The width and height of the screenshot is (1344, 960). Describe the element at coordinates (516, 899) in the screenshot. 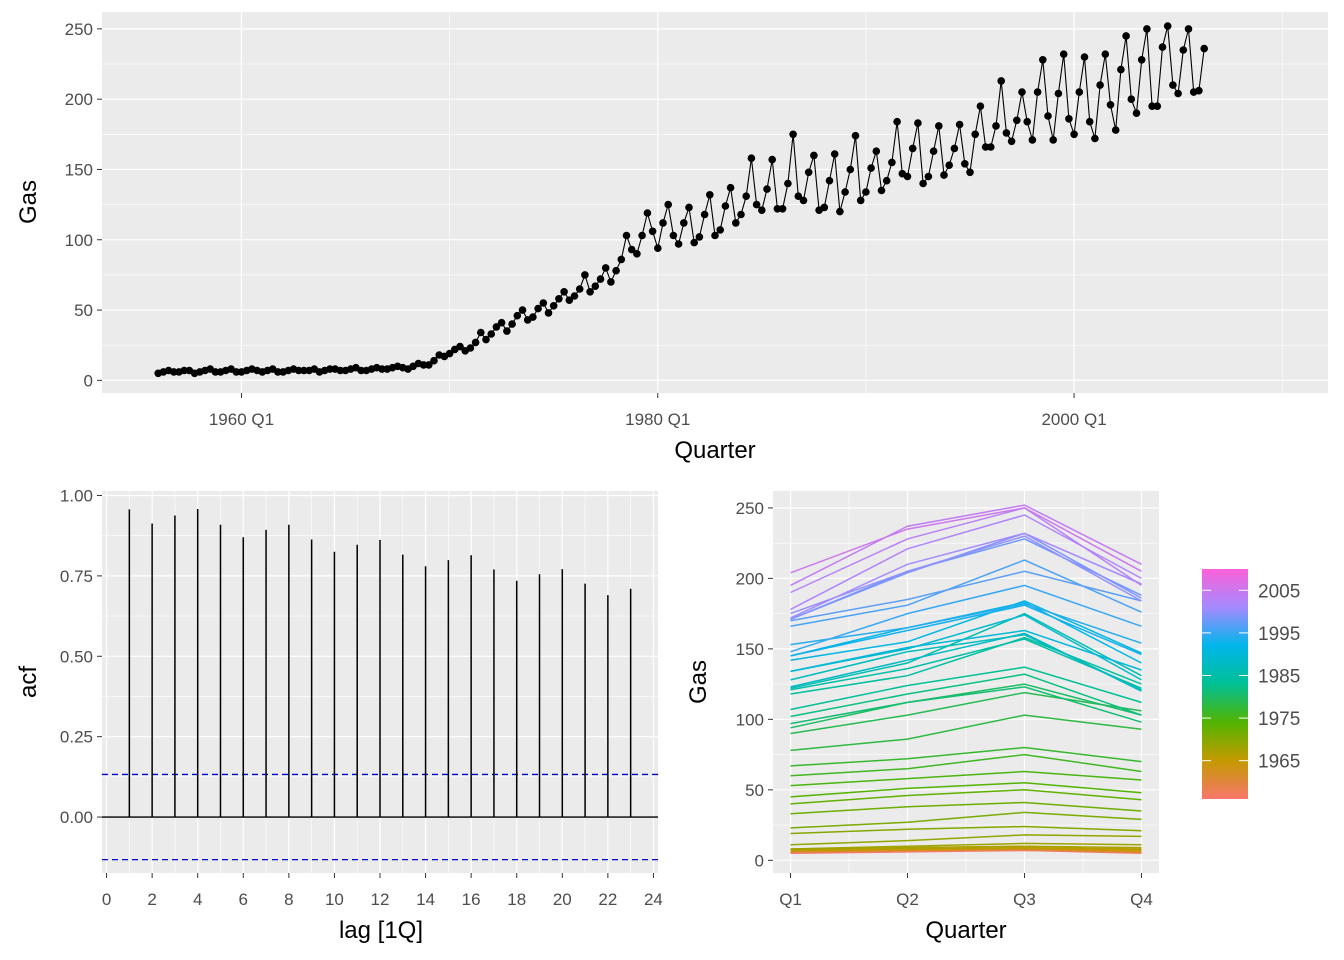

I see `x-tick-label: 18` at that location.